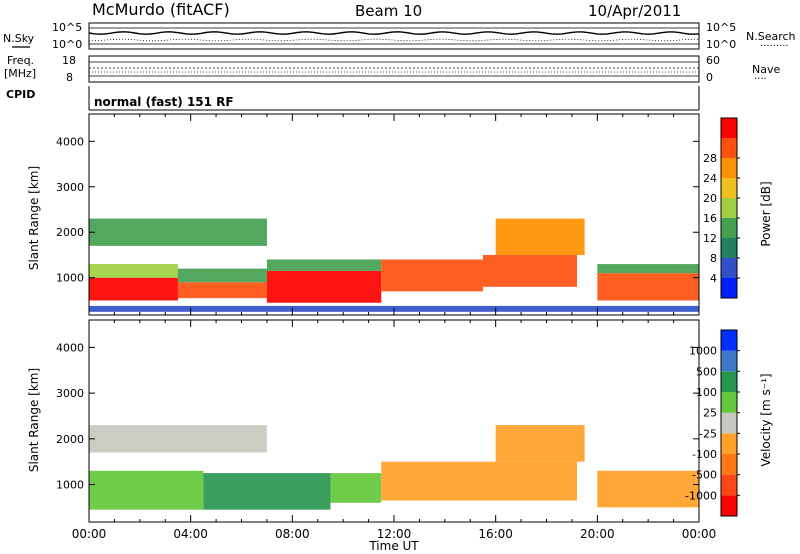 Image resolution: width=800 pixels, height=554 pixels. Describe the element at coordinates (69, 77) in the screenshot. I see `freq-tick-low: 8` at that location.